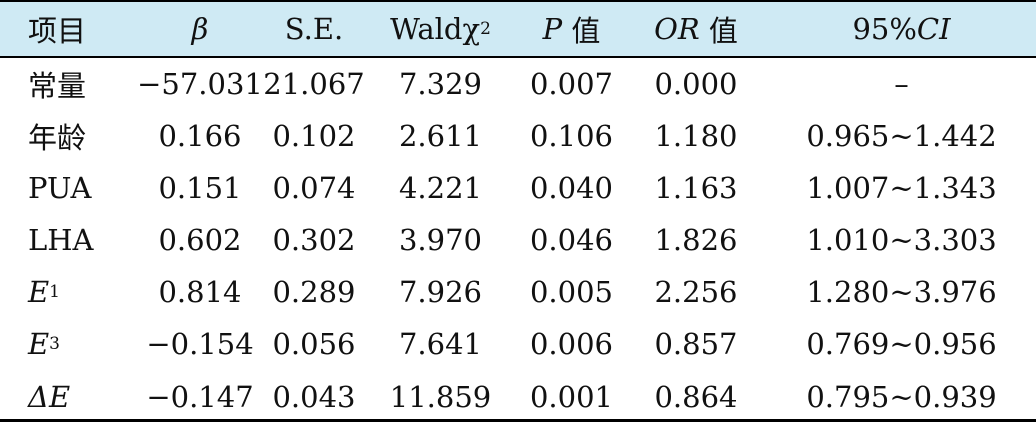 This screenshot has width=1036, height=424. I want to click on cell-p: 0.001, so click(571, 397).